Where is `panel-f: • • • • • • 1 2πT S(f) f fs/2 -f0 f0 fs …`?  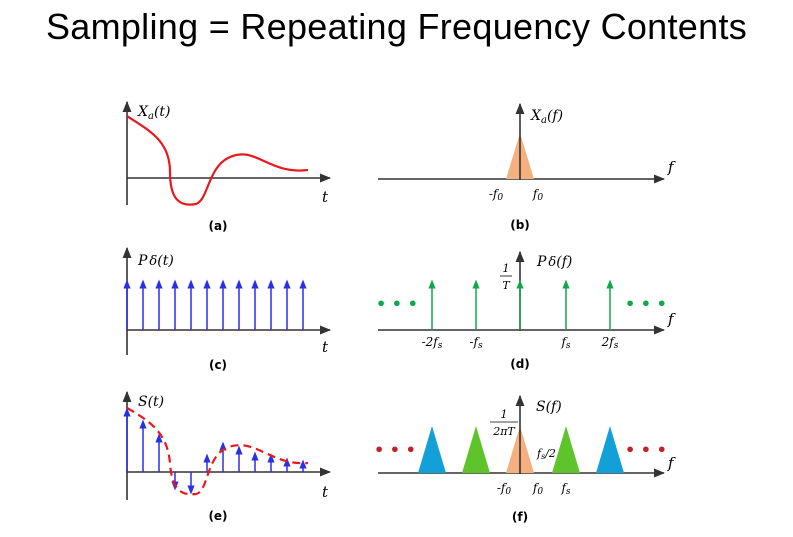
panel-f: • • • • • • 1 2πT S(f) f fs/2 -f0 f0 fs … is located at coordinates (525, 459).